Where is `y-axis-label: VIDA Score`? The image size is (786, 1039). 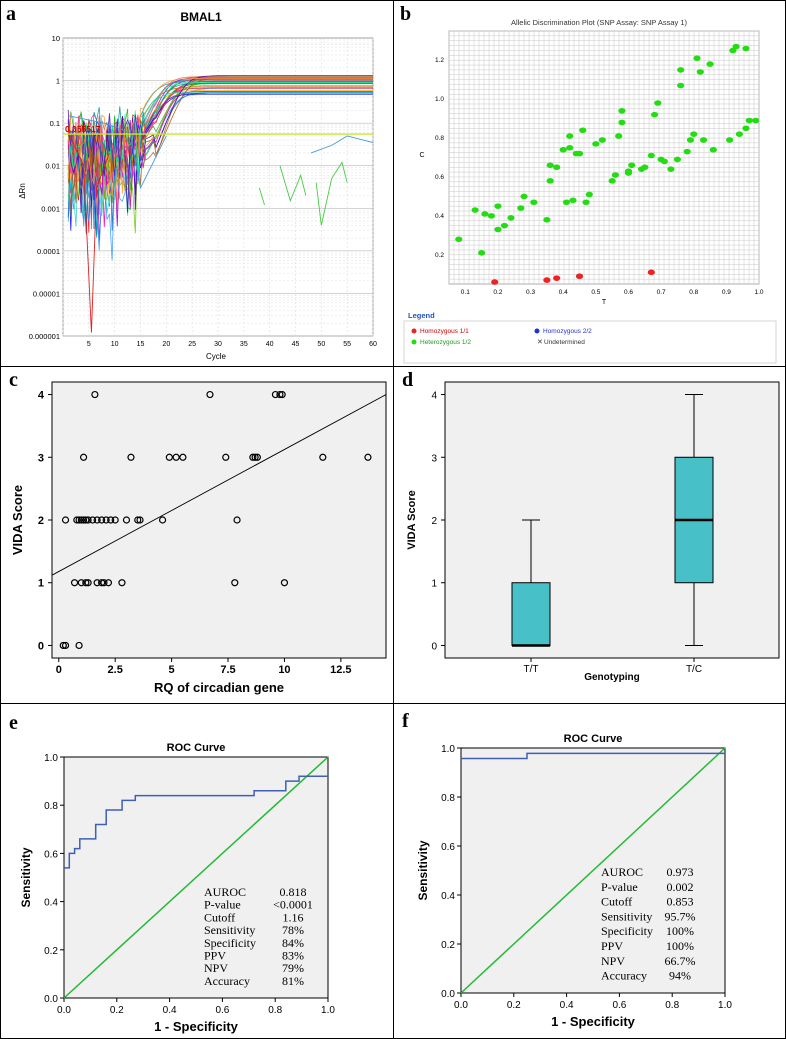 y-axis-label: VIDA Score is located at coordinates (17, 520).